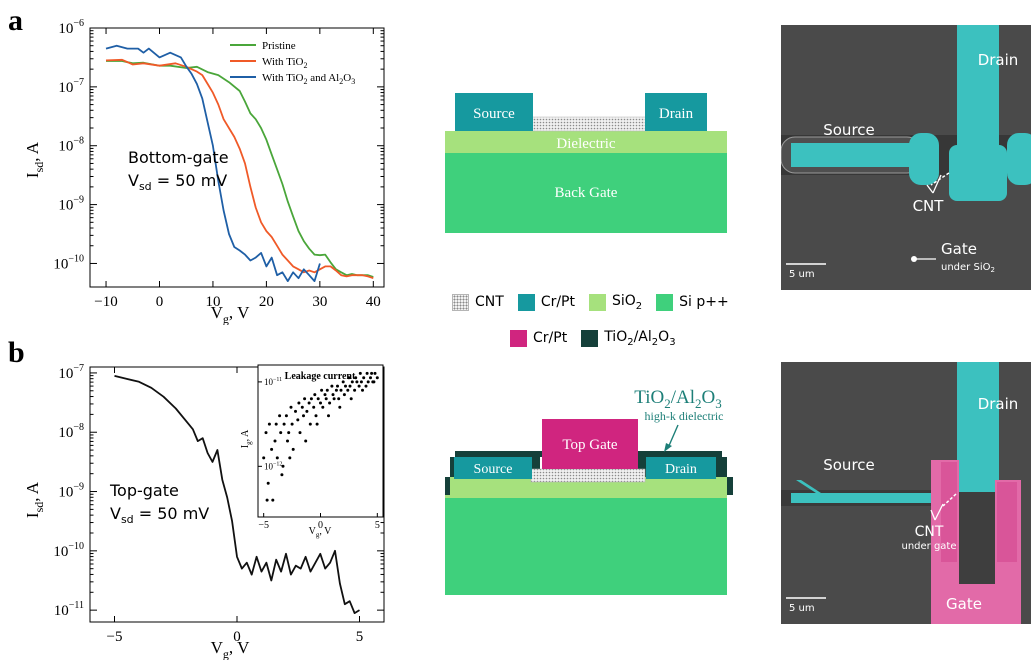  I want to click on plot-a-ytick-label: 10⁻¹⁰, so click(68, 262).